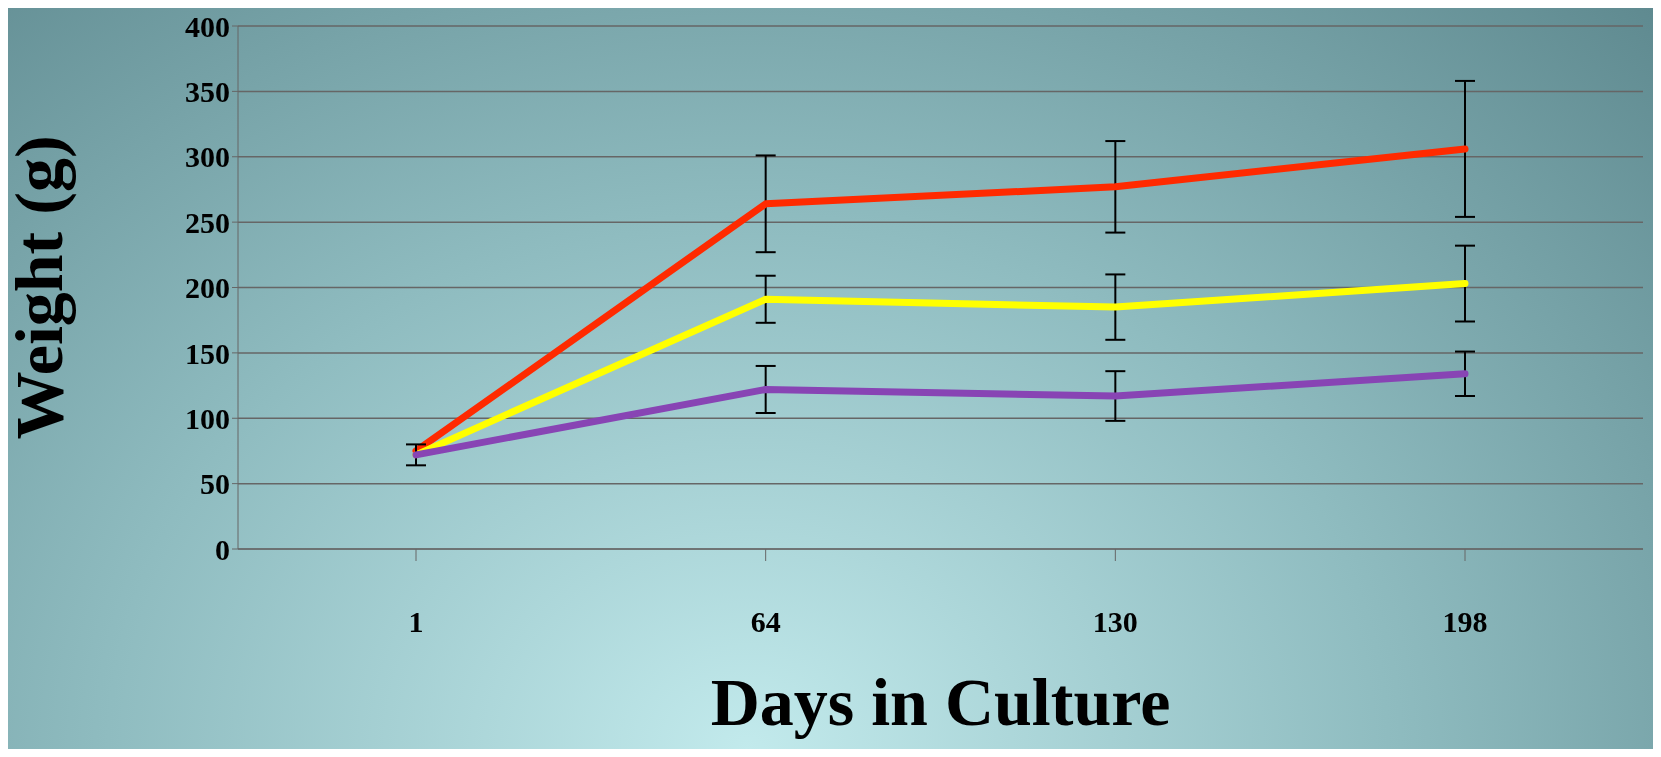  I want to click on y-tick-label: 150, so click(207, 353).